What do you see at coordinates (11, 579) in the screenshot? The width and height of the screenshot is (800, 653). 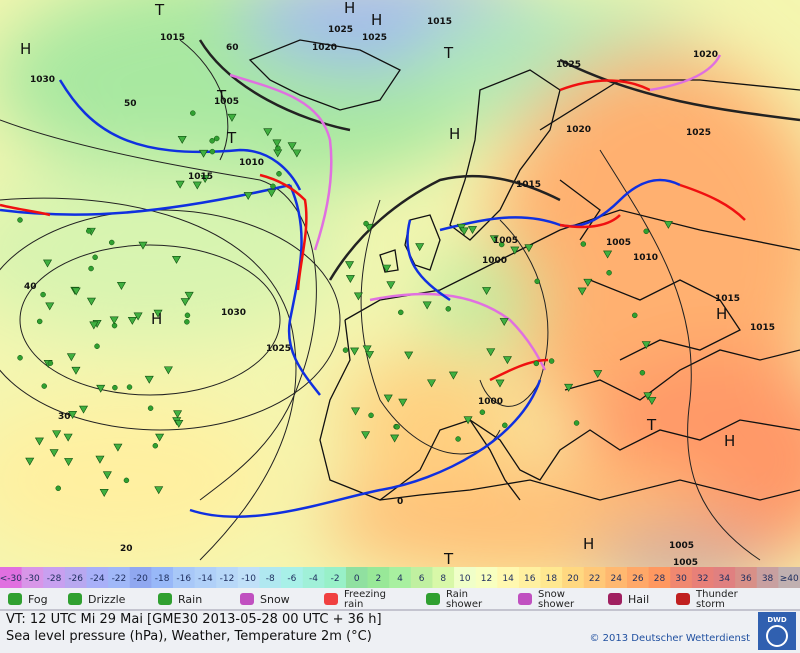 I see `scale-label: <-30` at bounding box center [11, 579].